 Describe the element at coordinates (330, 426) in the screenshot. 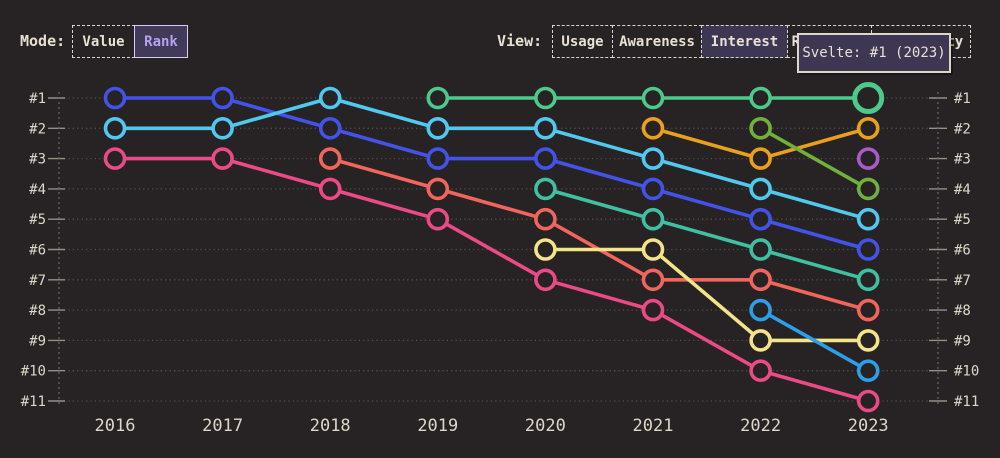

I see `year-label: 2018` at that location.